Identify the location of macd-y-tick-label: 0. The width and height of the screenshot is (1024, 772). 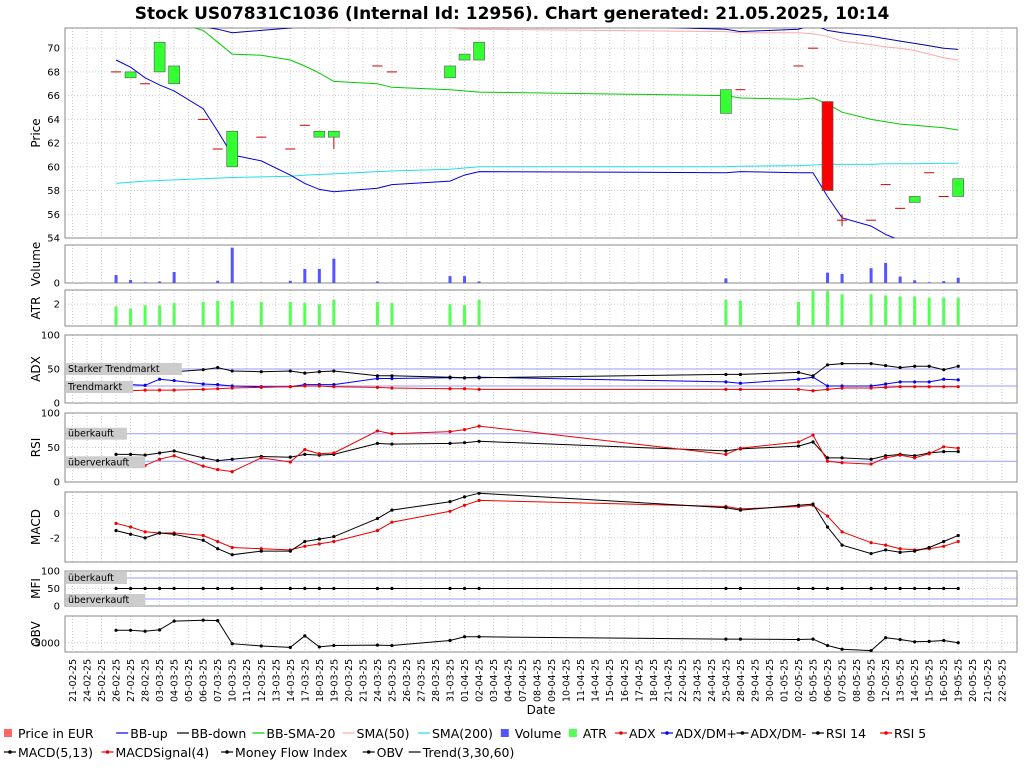
(57, 514).